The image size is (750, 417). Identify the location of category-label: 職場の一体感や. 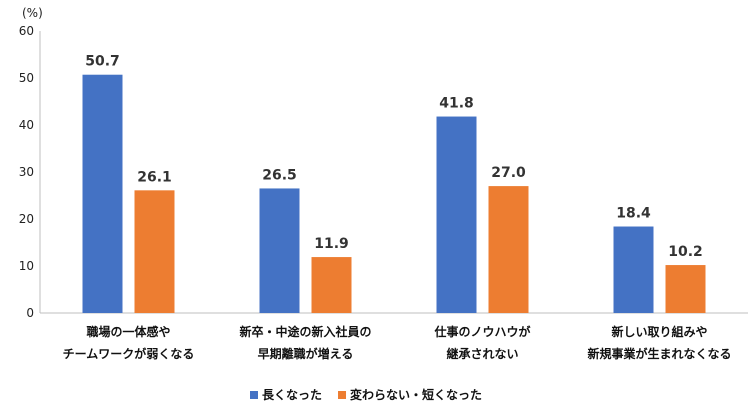
(128, 331).